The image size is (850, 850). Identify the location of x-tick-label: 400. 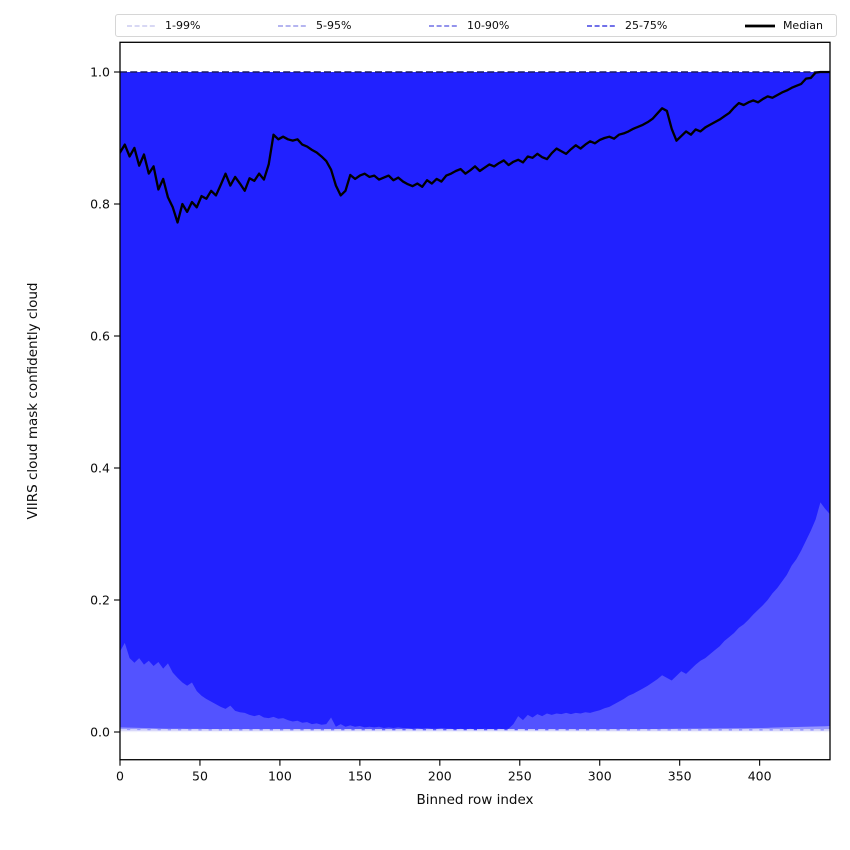
(760, 776).